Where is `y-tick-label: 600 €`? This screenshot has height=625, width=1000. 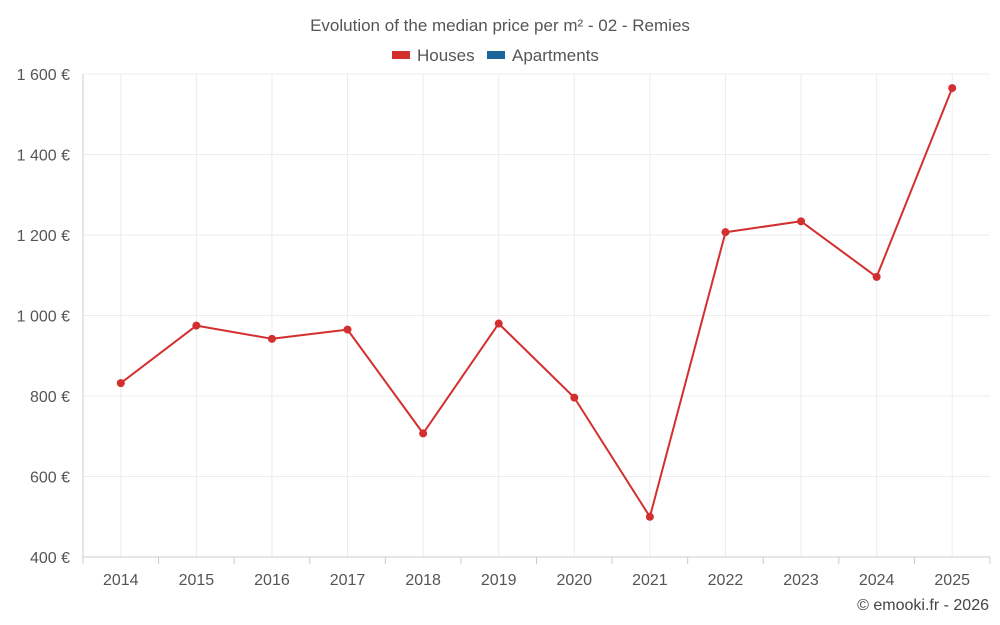
y-tick-label: 600 € is located at coordinates (50, 478).